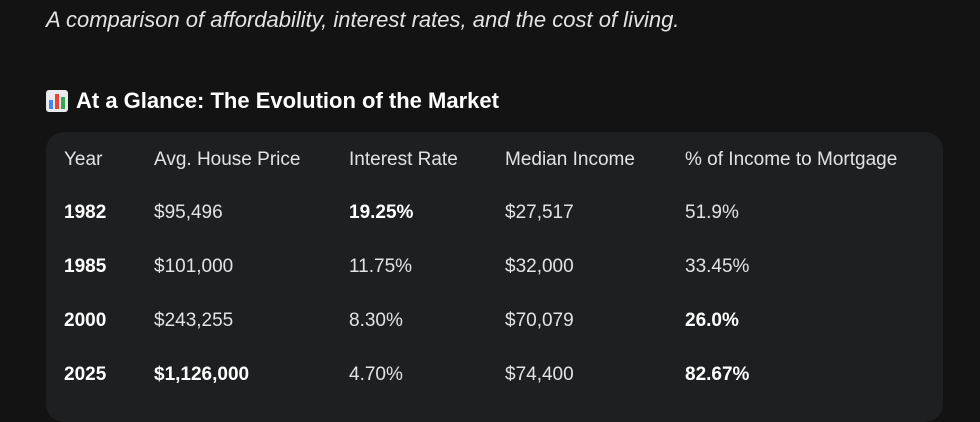 The width and height of the screenshot is (980, 422). Describe the element at coordinates (539, 266) in the screenshot. I see `cell-median-income: $32,000` at that location.